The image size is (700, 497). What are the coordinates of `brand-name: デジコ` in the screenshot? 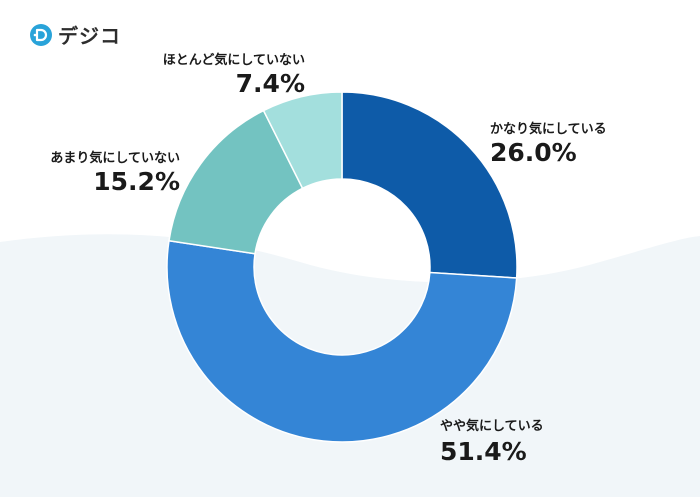 It's located at (89, 36).